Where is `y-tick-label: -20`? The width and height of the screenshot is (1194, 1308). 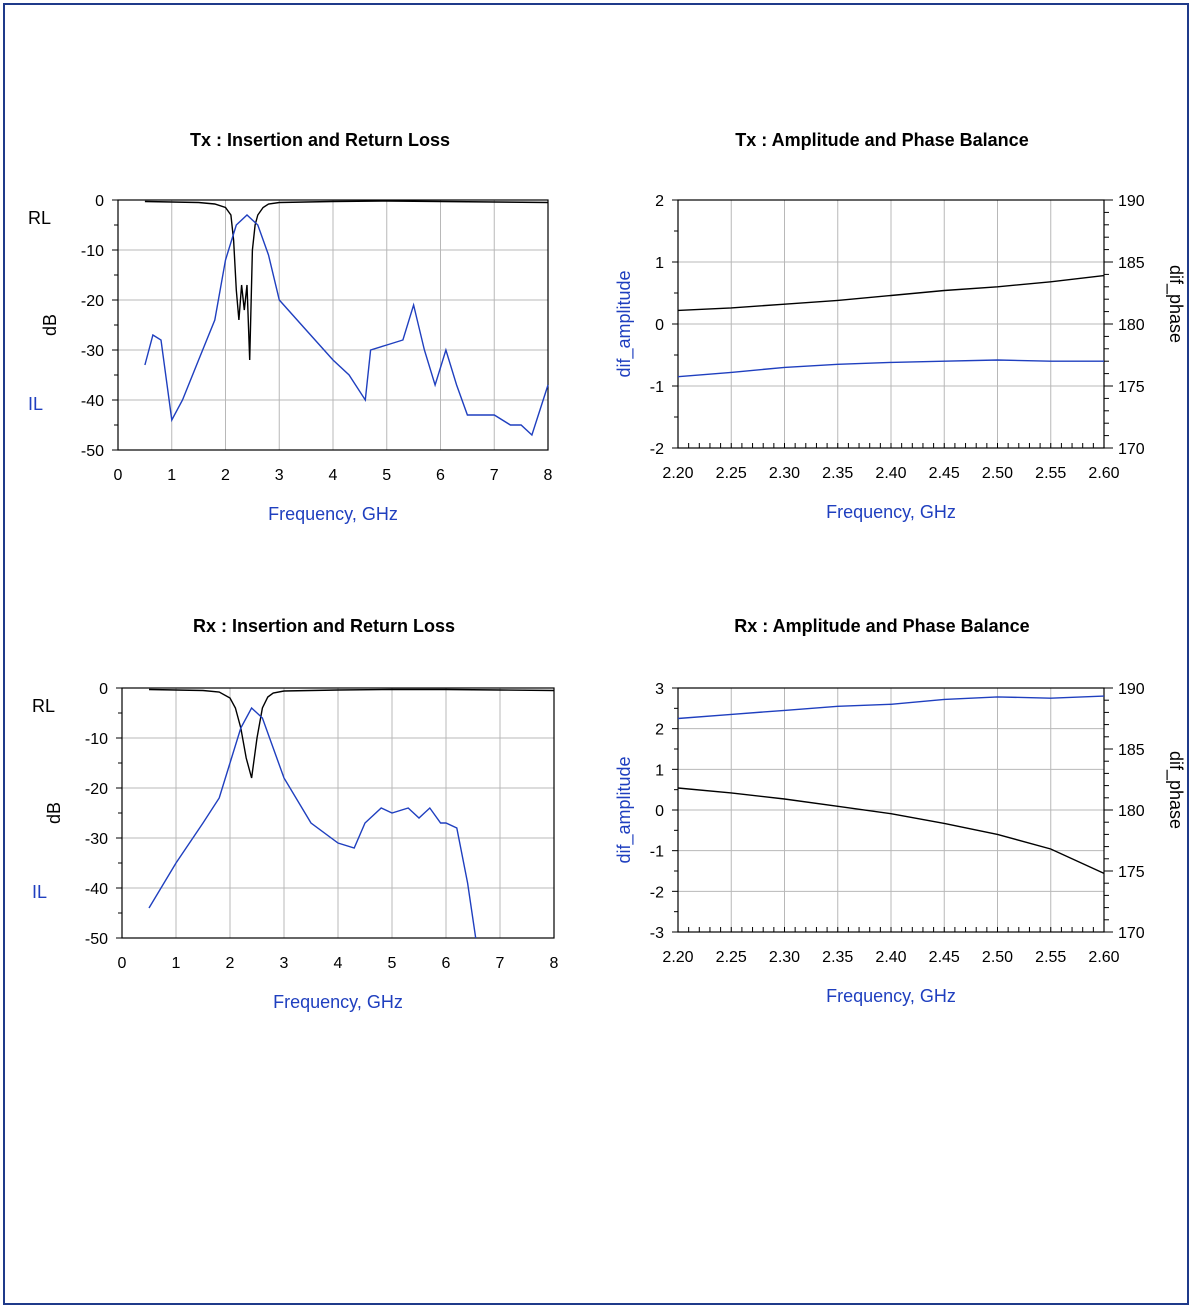
y-tick-label: -20 is located at coordinates (92, 301).